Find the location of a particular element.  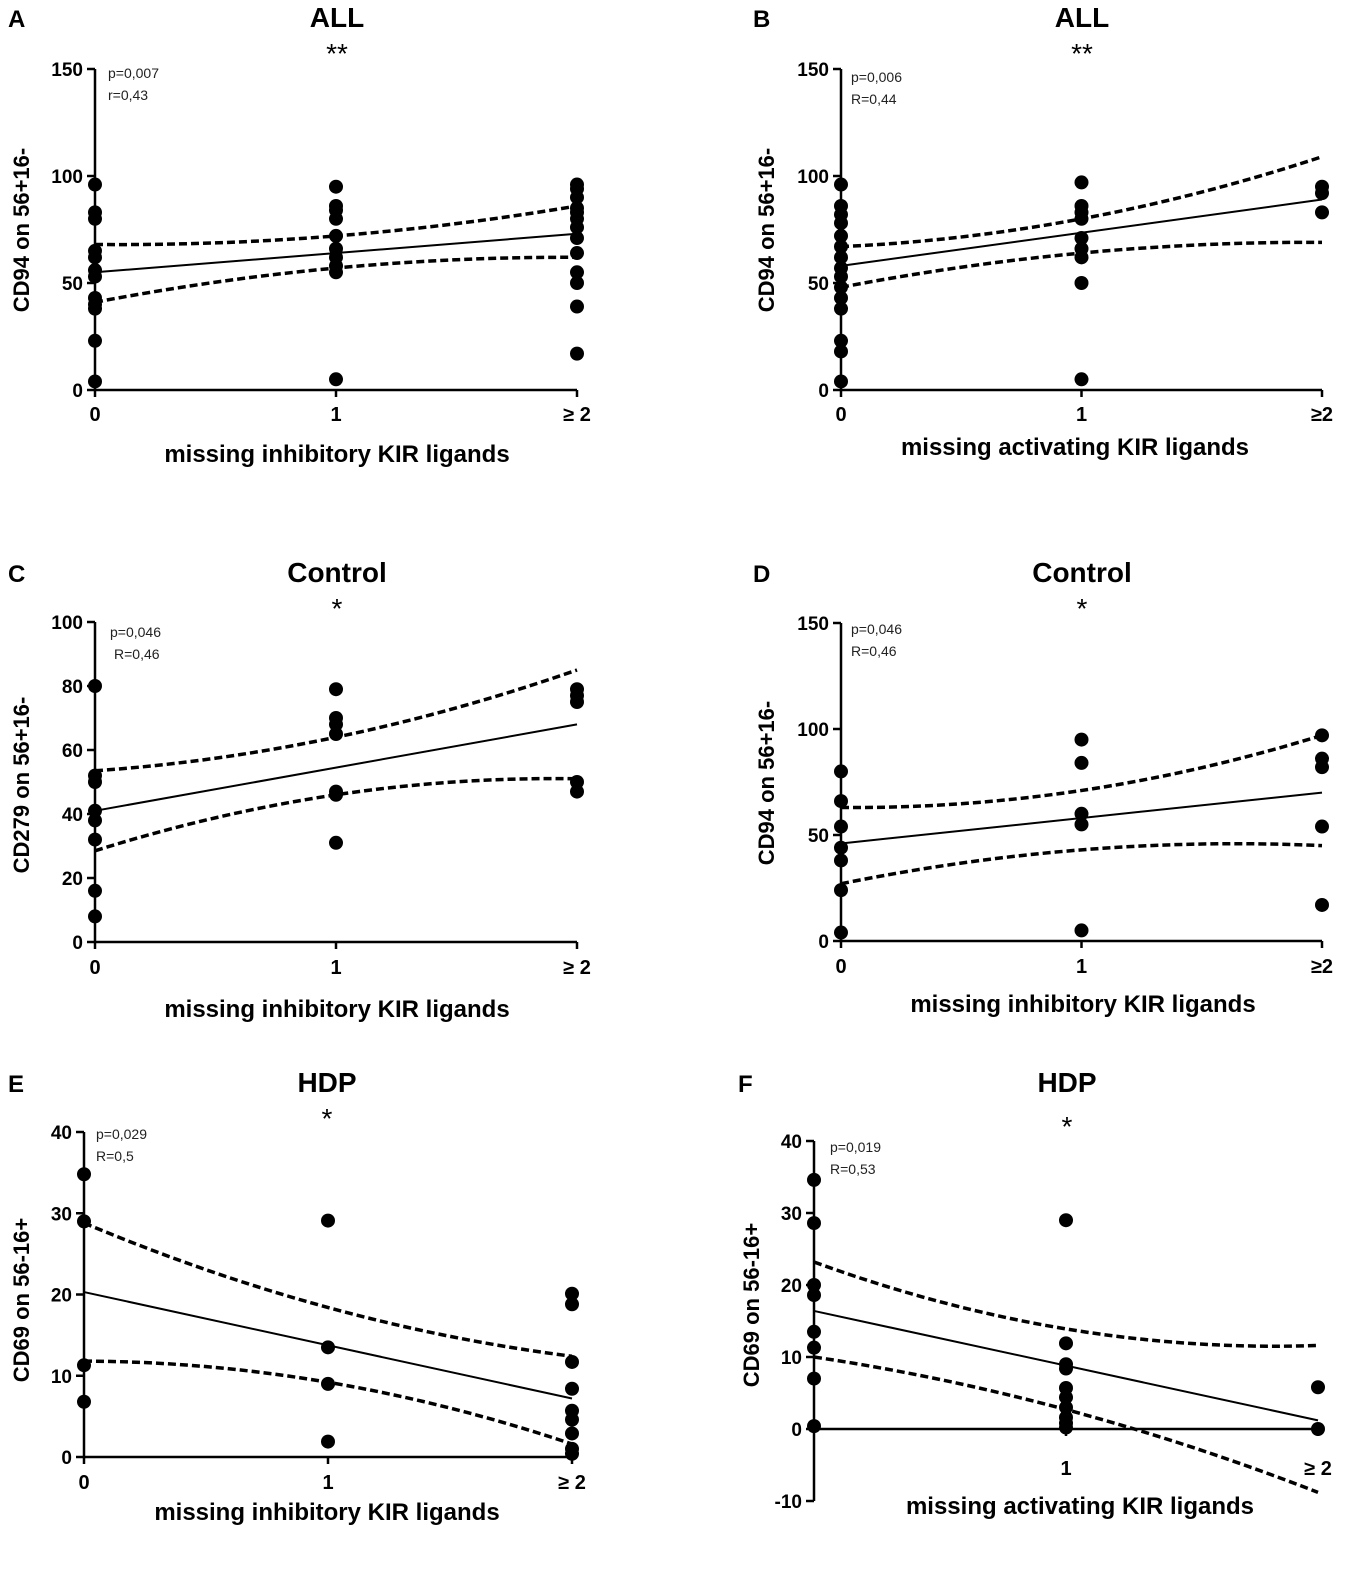

panel-label: F is located at coordinates (745, 1084).